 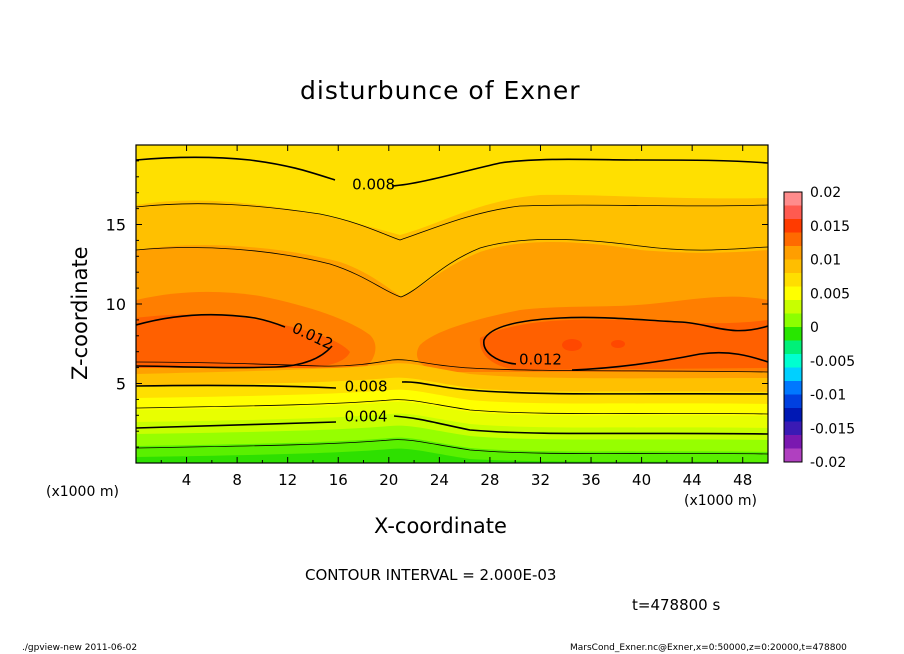 I want to click on x-tick-label: 44, so click(x=692, y=480).